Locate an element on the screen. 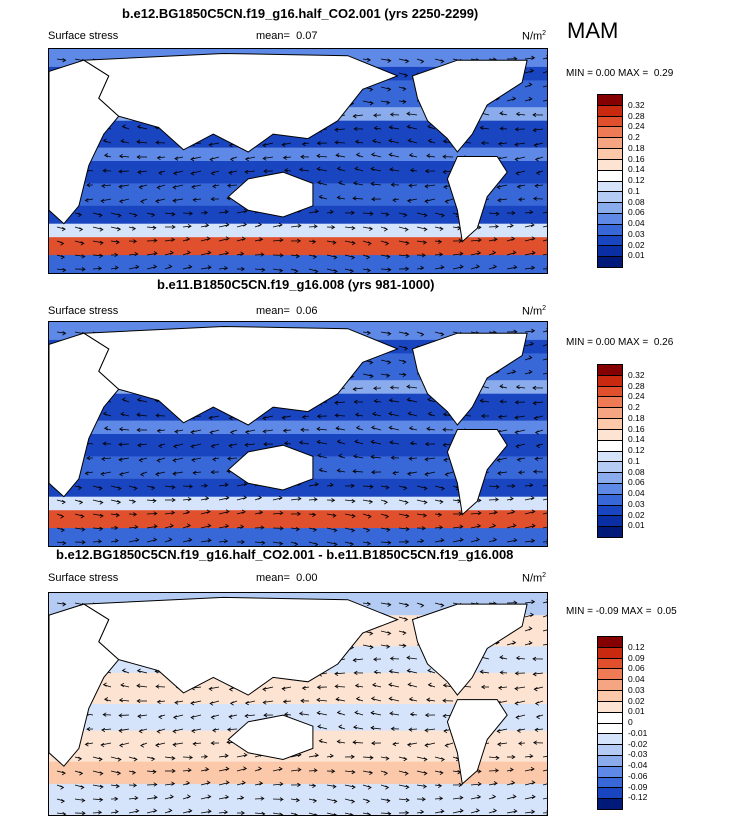  panel-3-mean-label: mean= is located at coordinates (273, 578).